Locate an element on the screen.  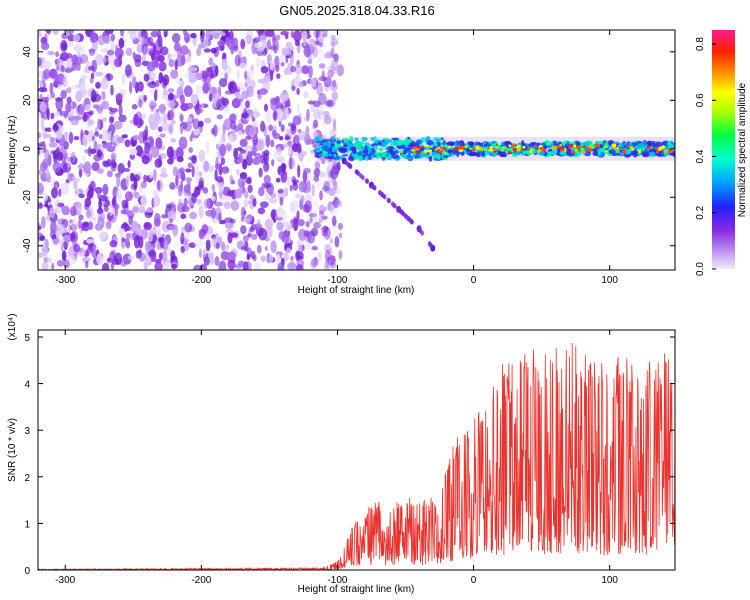
spectrogram-ytick-label: 0 is located at coordinates (27, 149).